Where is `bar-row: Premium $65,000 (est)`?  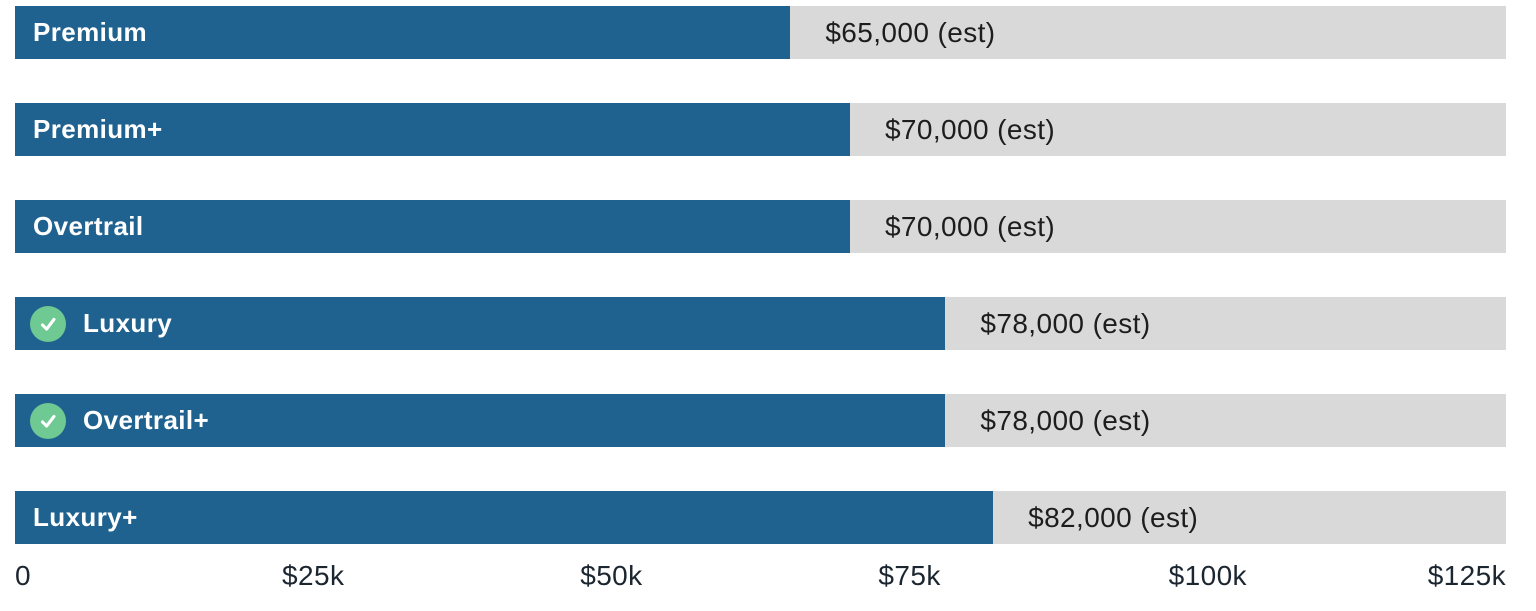
bar-row: Premium $65,000 (est) is located at coordinates (760, 32).